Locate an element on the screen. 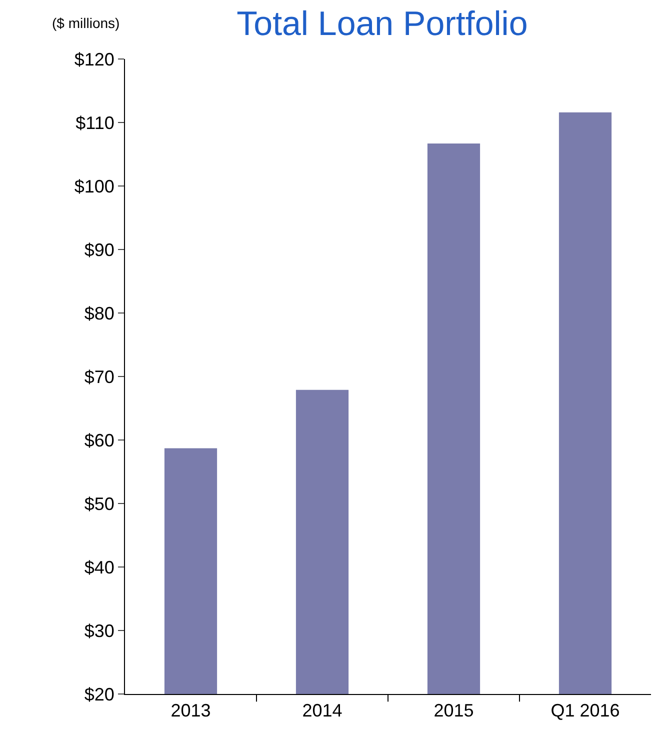 This screenshot has width=659, height=743. y-tick-label: $120 is located at coordinates (94, 59).